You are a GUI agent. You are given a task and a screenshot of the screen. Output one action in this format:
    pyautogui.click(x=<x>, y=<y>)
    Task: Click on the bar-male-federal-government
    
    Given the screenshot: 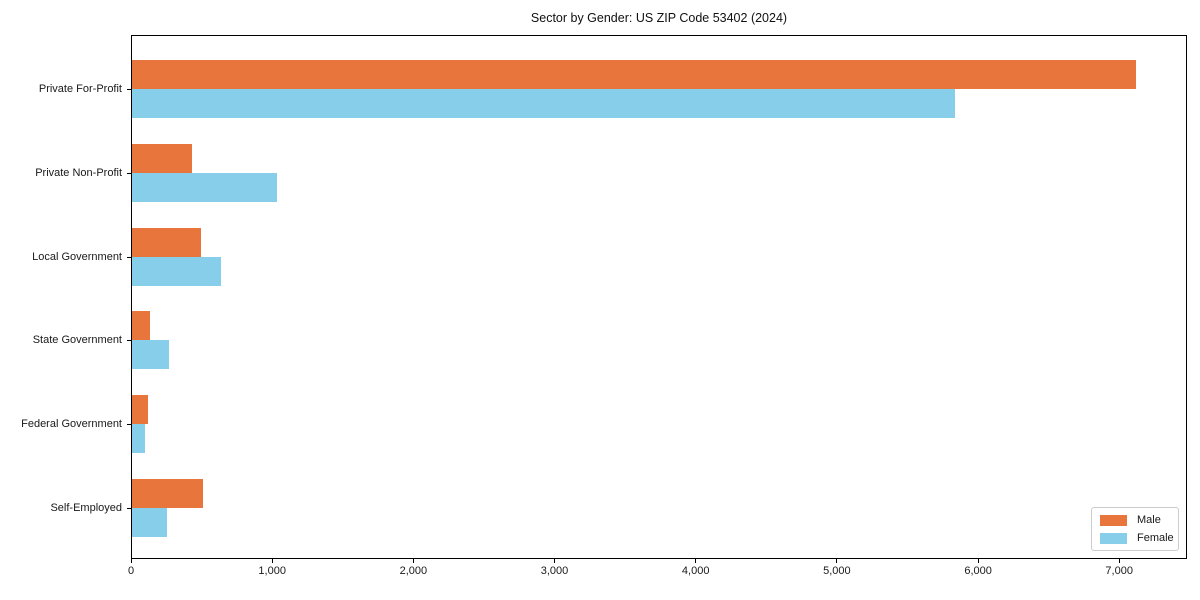 What is the action you would take?
    pyautogui.click(x=140, y=410)
    